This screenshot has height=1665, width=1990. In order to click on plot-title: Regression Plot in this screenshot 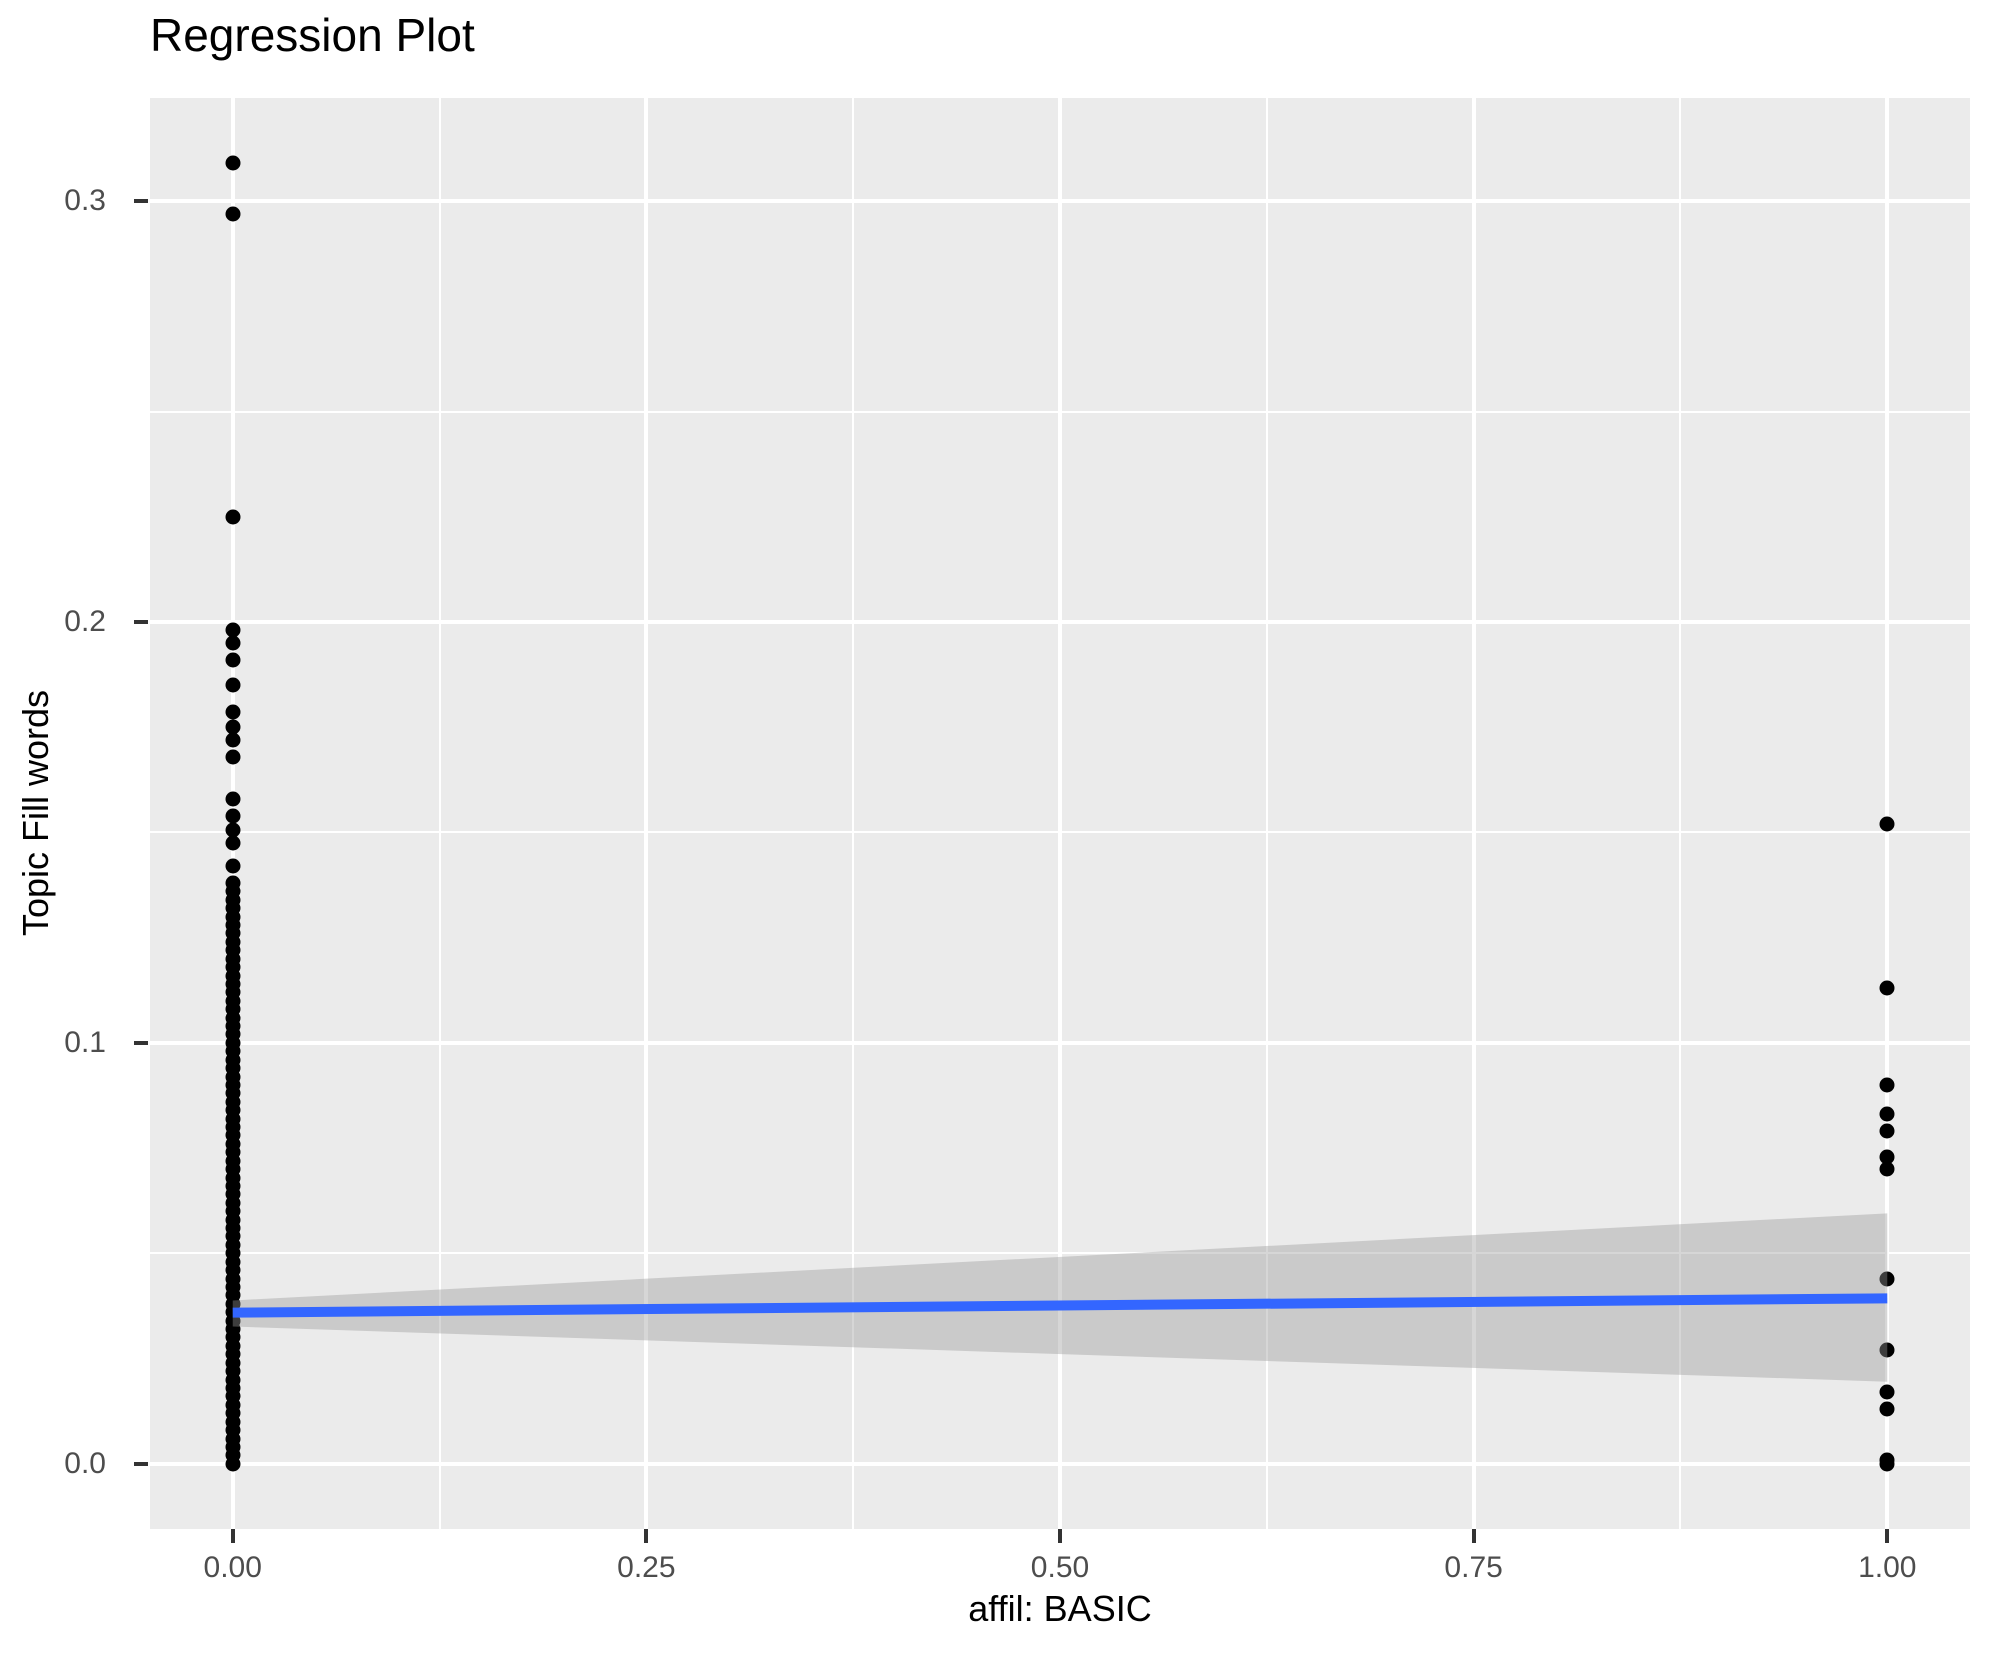, I will do `click(312, 35)`.